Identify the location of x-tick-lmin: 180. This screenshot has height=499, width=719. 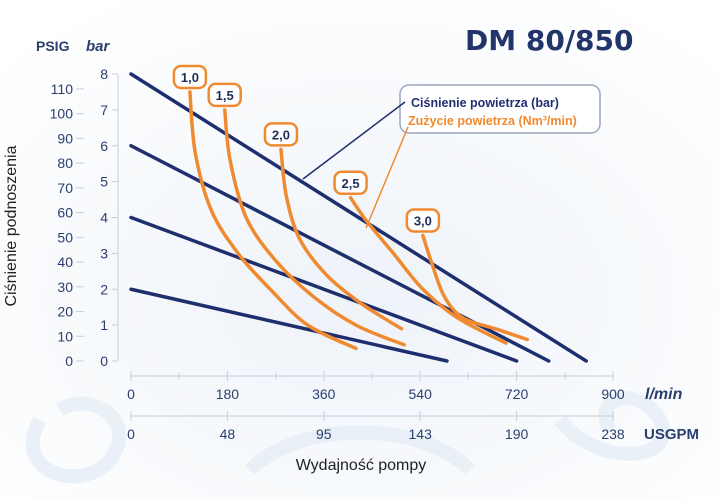
(228, 394).